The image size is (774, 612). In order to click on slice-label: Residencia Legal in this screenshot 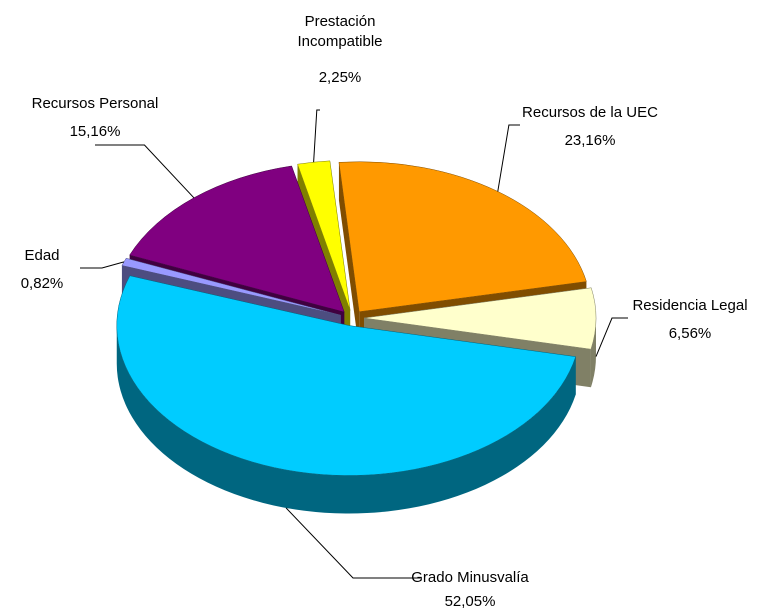, I will do `click(690, 305)`.